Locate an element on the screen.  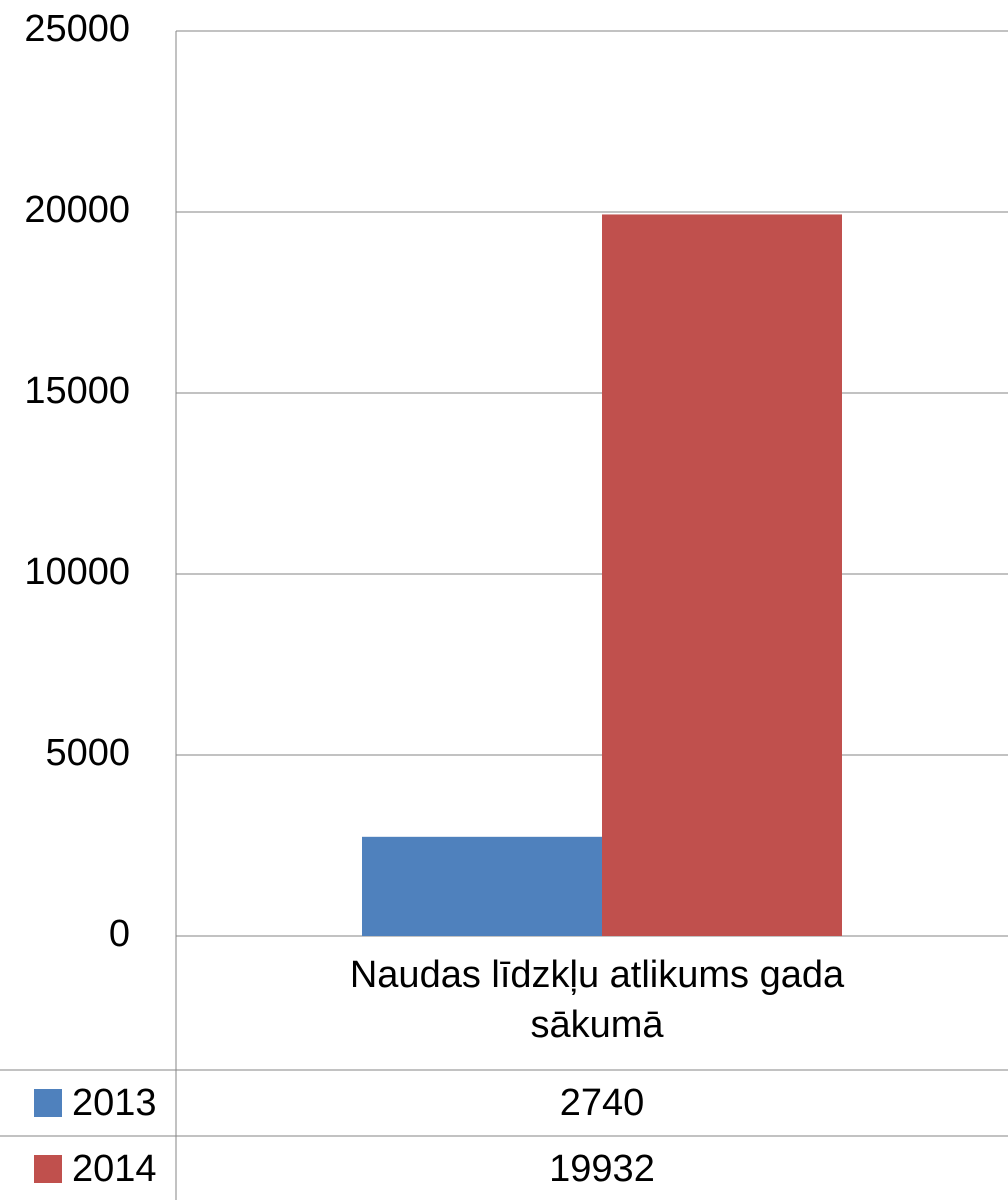
table-value: 19932 is located at coordinates (602, 1169).